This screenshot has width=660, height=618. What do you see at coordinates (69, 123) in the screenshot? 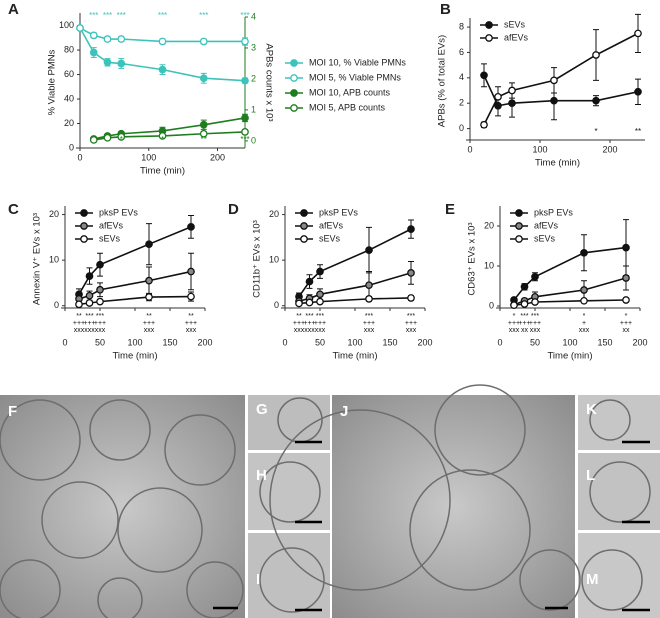
I see `y-tick-label: 20` at bounding box center [69, 123].